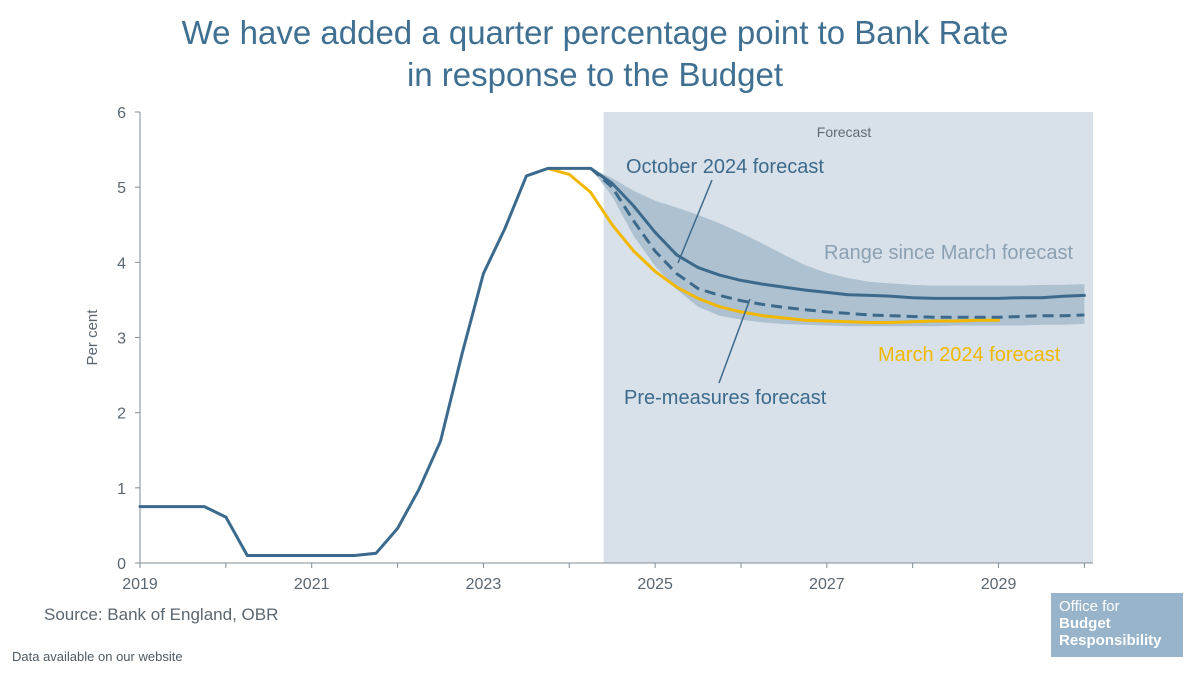 This screenshot has height=673, width=1200. Describe the element at coordinates (844, 132) in the screenshot. I see `forecast-label: Forecast` at that location.